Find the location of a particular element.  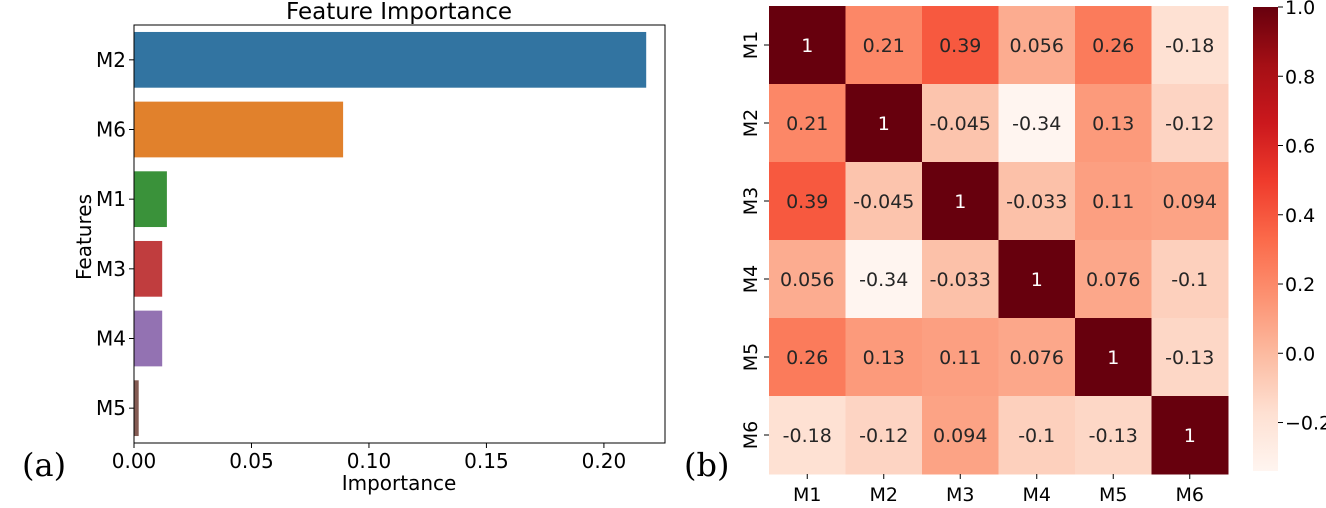

row-tick-label: M1 is located at coordinates (751, 45).